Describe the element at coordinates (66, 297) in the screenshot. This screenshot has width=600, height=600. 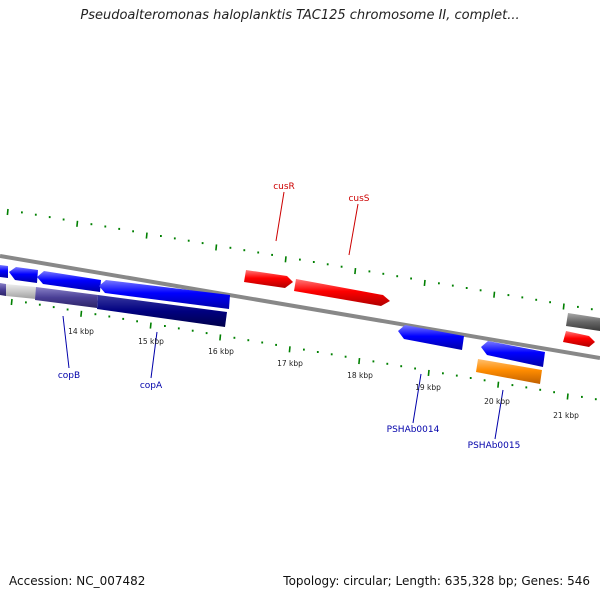
I see `feature-box-purple` at that location.